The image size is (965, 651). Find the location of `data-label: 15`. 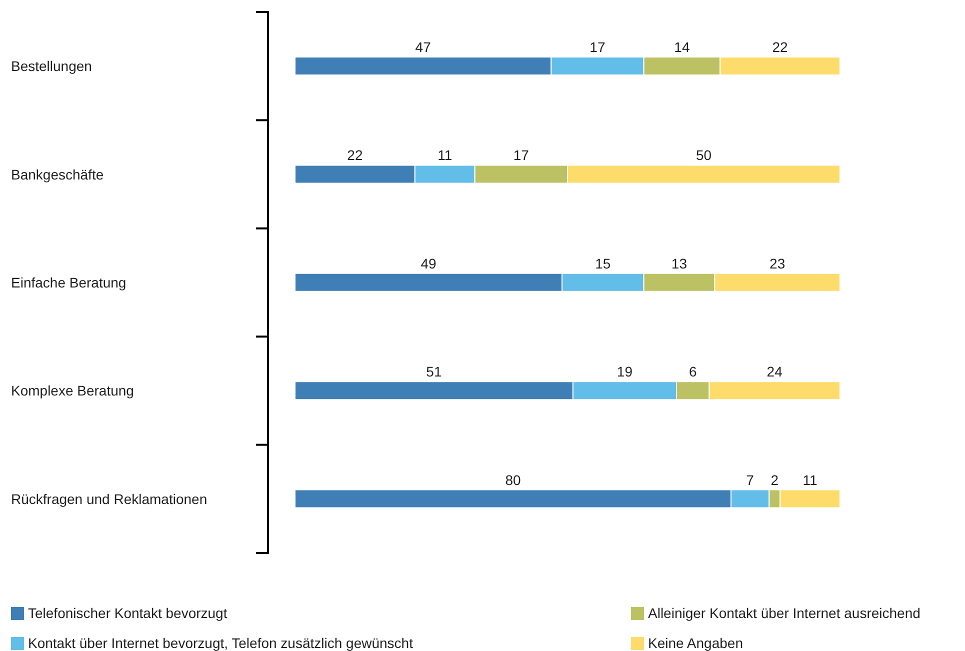

data-label: 15 is located at coordinates (603, 263).